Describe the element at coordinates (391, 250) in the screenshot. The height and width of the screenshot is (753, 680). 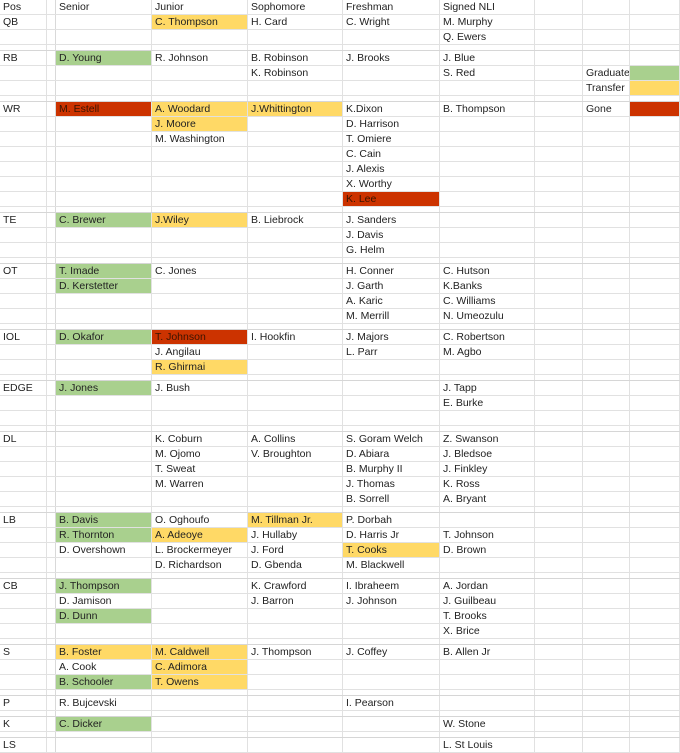
I see `player-cell-freshman: G. Helm` at that location.